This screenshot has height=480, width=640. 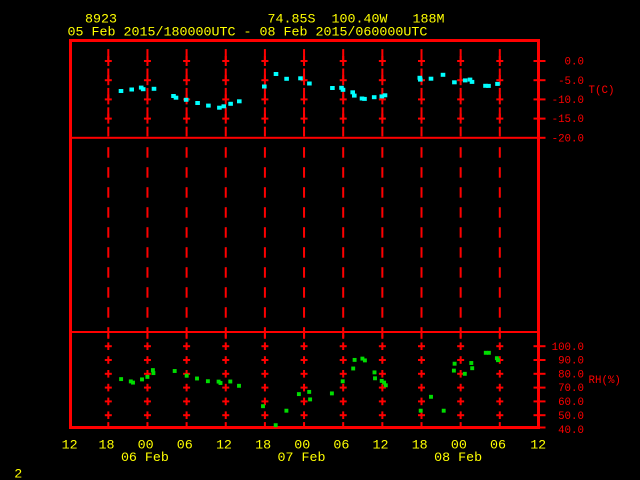 What do you see at coordinates (571, 362) in the screenshot?
I see `svg-text: 90.0` at bounding box center [571, 362].